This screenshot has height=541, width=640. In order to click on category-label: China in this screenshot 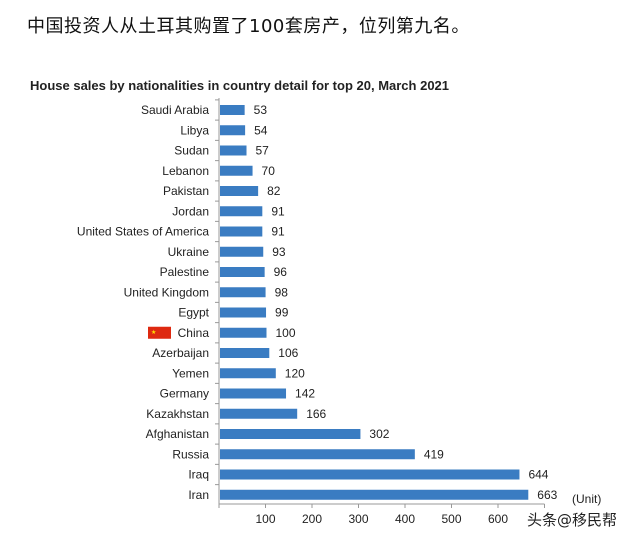, I will do `click(194, 333)`.